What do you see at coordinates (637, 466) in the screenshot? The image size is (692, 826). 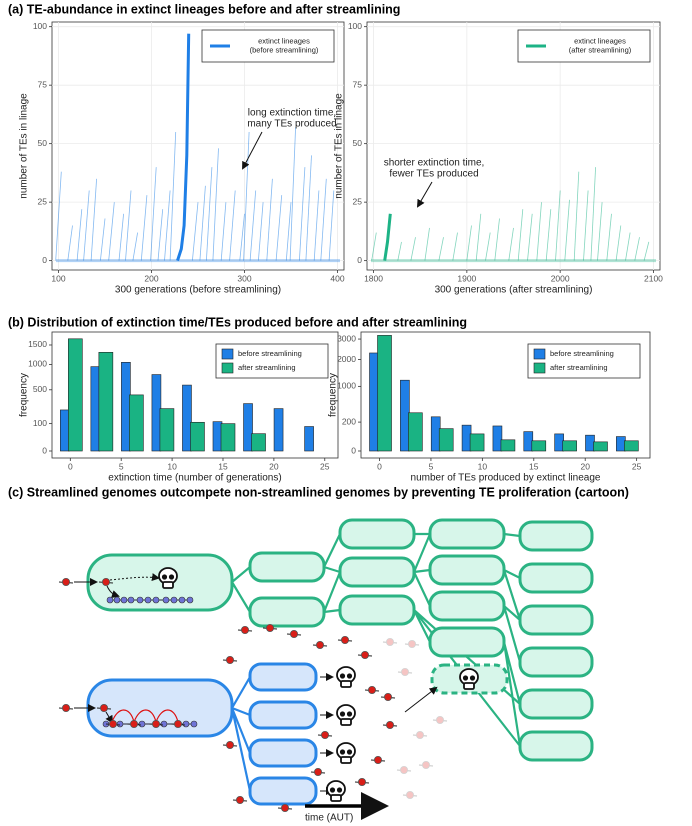 I see `x-tick-label: 25` at bounding box center [637, 466].